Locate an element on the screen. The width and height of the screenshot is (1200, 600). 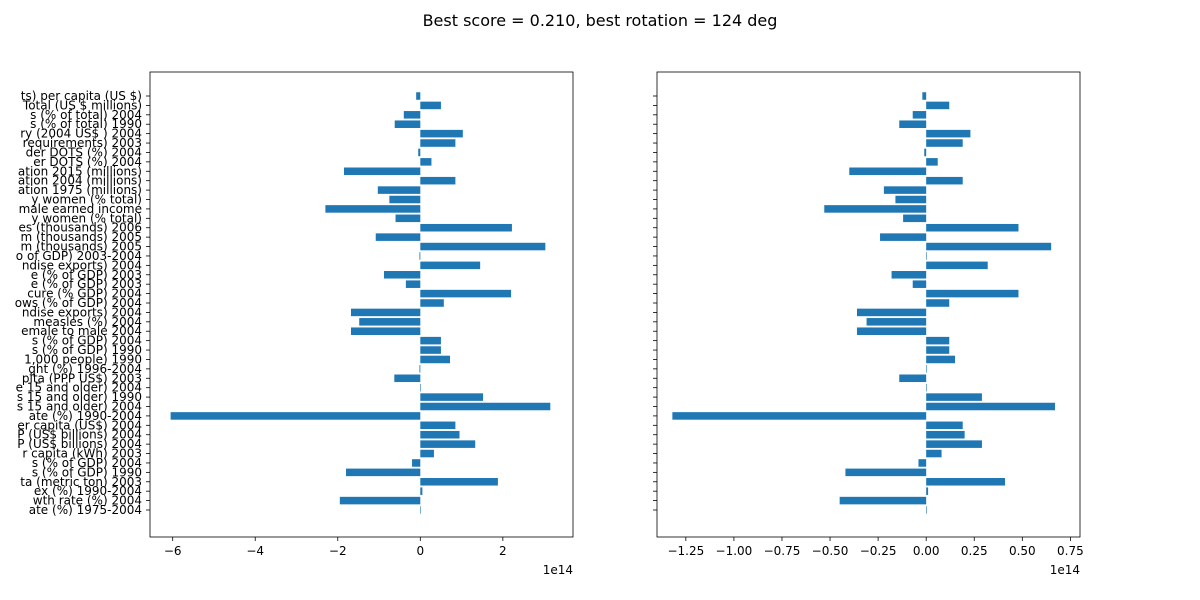
y-tick-label: pita (PPP US$) 2003 is located at coordinates (82, 378).